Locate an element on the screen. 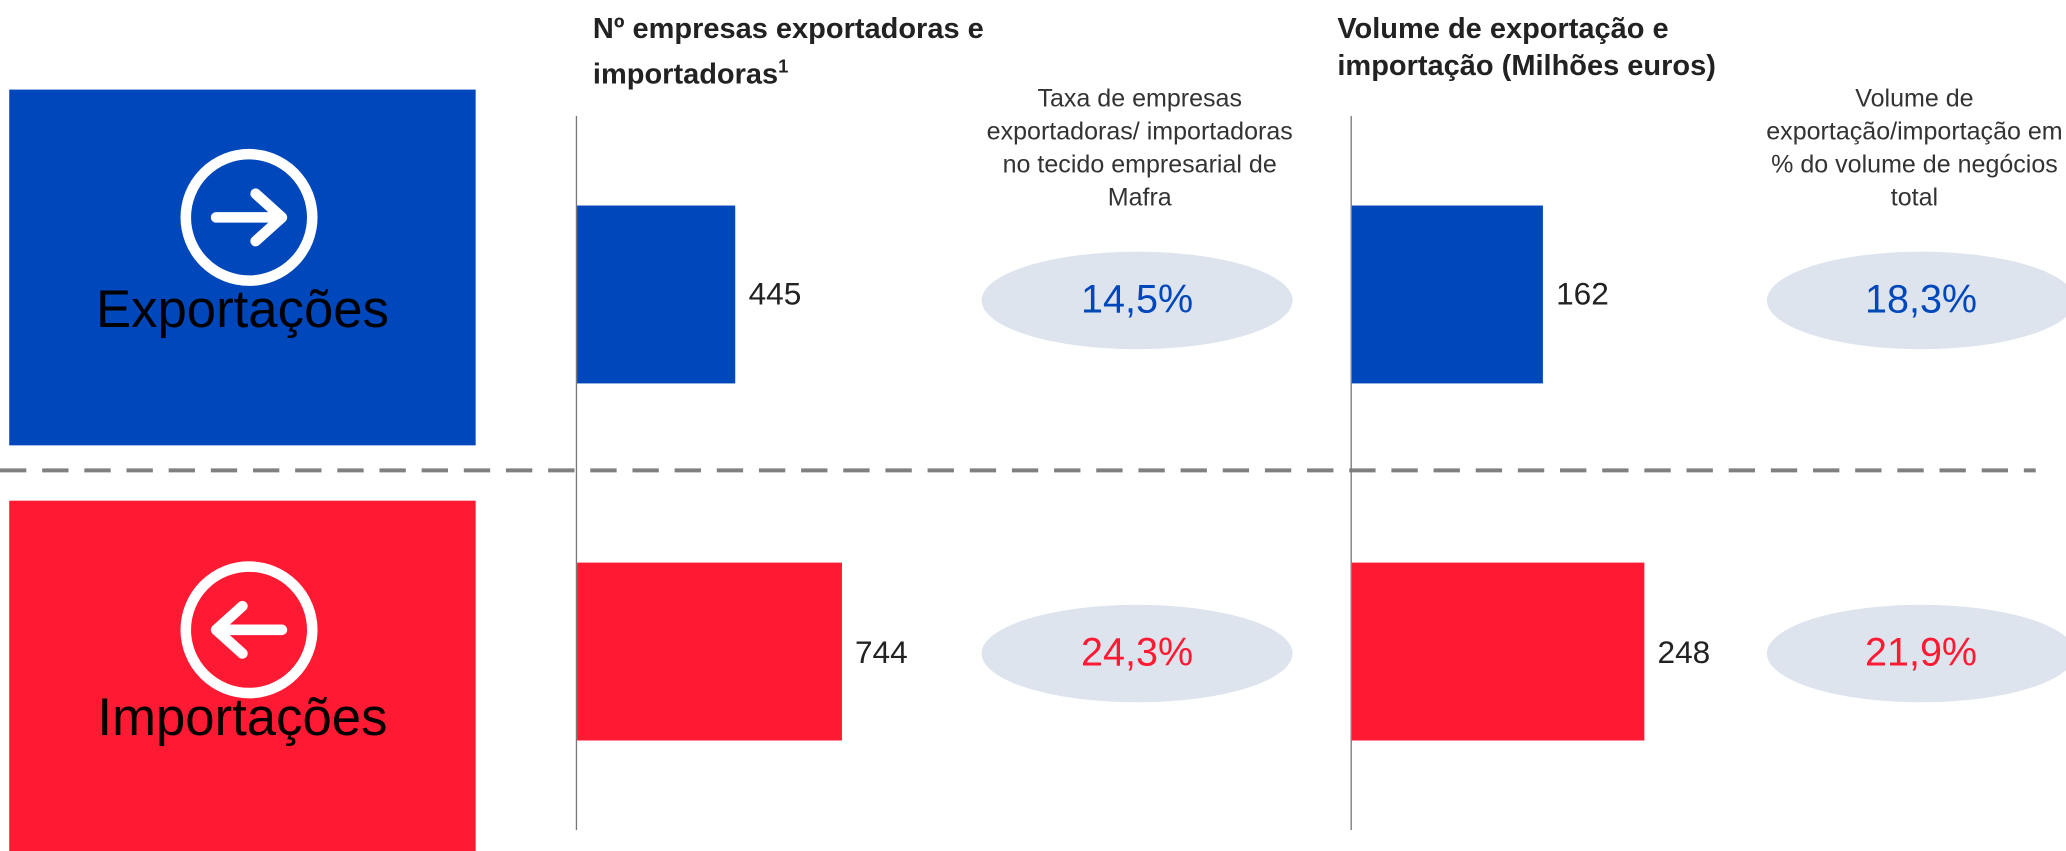  value-label: 744 is located at coordinates (881, 653).